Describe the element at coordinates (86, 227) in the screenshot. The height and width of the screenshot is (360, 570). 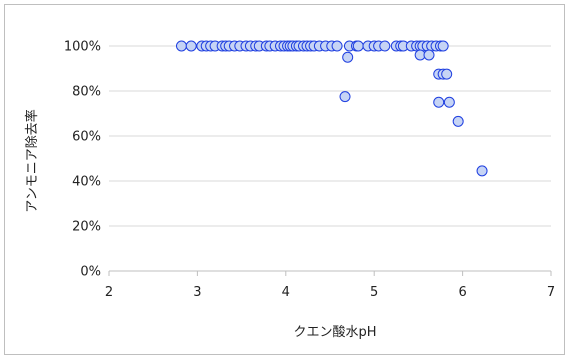
I see `y-tick-label: 20%` at that location.